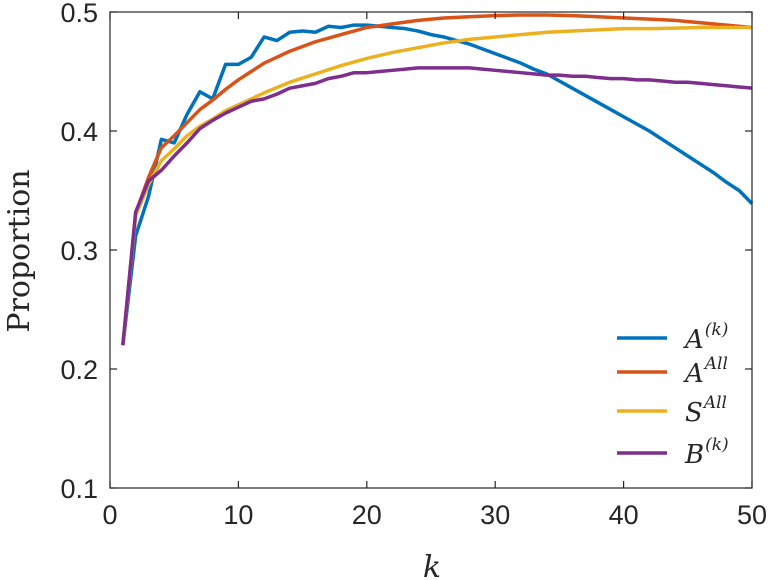  Describe the element at coordinates (752, 515) in the screenshot. I see `x-tick-label: 50` at that location.